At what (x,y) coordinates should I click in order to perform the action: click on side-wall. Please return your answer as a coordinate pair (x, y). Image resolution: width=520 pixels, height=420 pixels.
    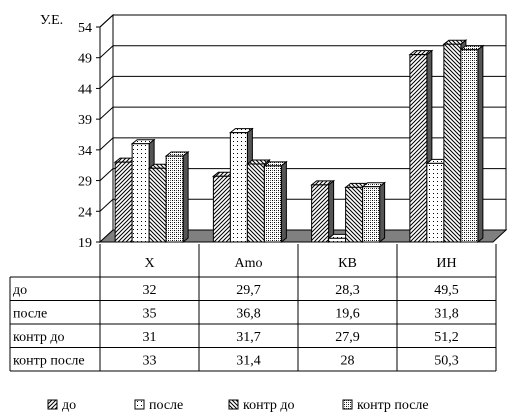
    Looking at the image, I should click on (106, 128).